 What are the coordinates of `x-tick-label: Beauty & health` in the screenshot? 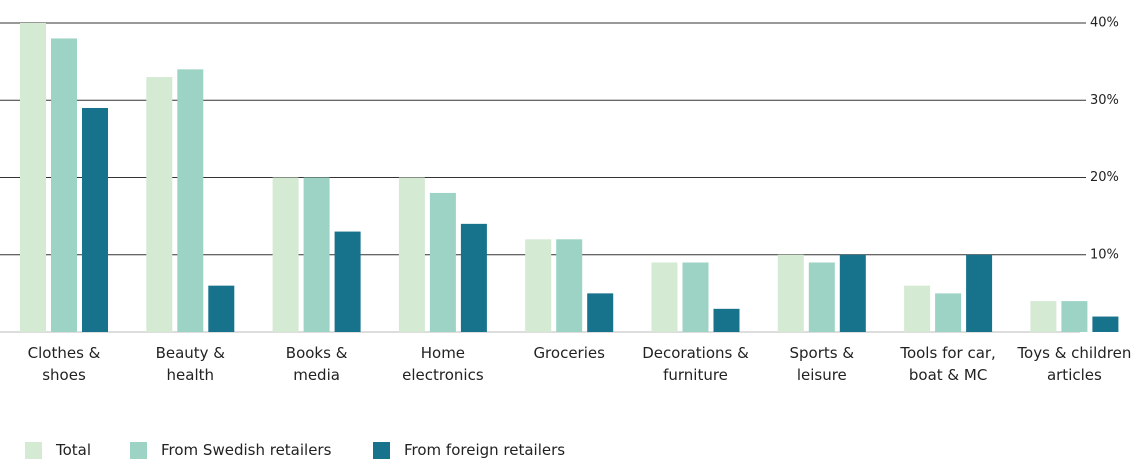 It's located at (190, 364).